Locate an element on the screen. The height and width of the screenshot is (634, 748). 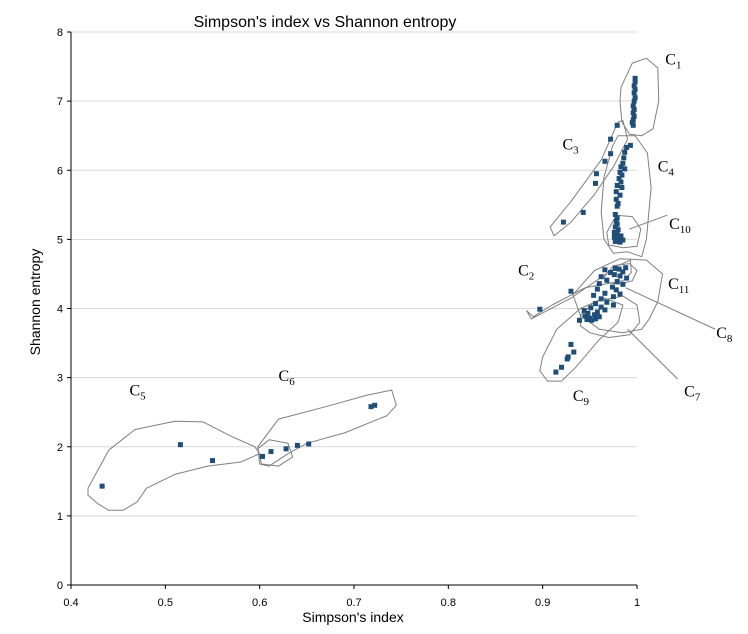
cluster-label-subscript: 11 is located at coordinates (684, 290).